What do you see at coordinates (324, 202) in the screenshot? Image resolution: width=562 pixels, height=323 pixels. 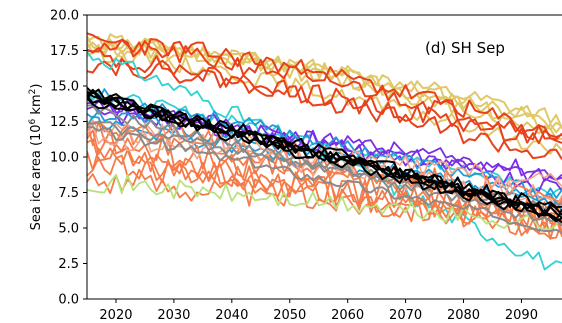 I see `series-line` at bounding box center [324, 202].